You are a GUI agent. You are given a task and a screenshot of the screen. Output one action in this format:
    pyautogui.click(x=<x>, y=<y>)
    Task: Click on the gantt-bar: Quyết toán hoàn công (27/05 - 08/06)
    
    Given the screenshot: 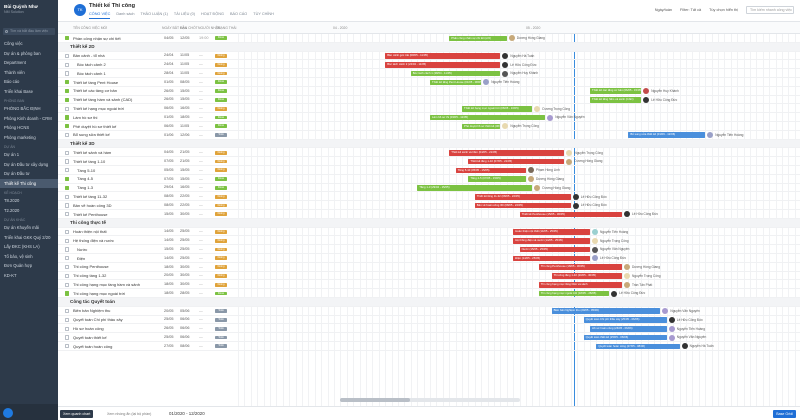 What is the action you would take?
    pyautogui.click(x=638, y=346)
    